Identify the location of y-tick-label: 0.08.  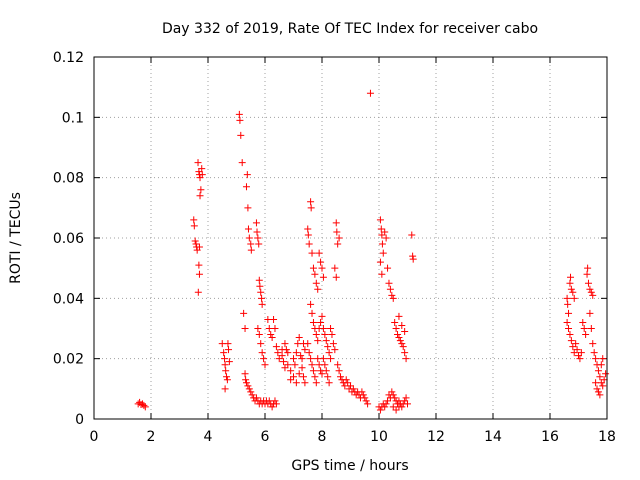
(68, 179).